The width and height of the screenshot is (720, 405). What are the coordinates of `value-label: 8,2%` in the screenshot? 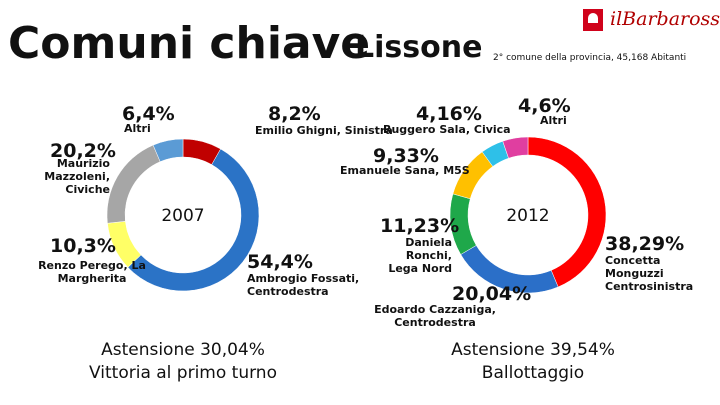 It's located at (294, 114).